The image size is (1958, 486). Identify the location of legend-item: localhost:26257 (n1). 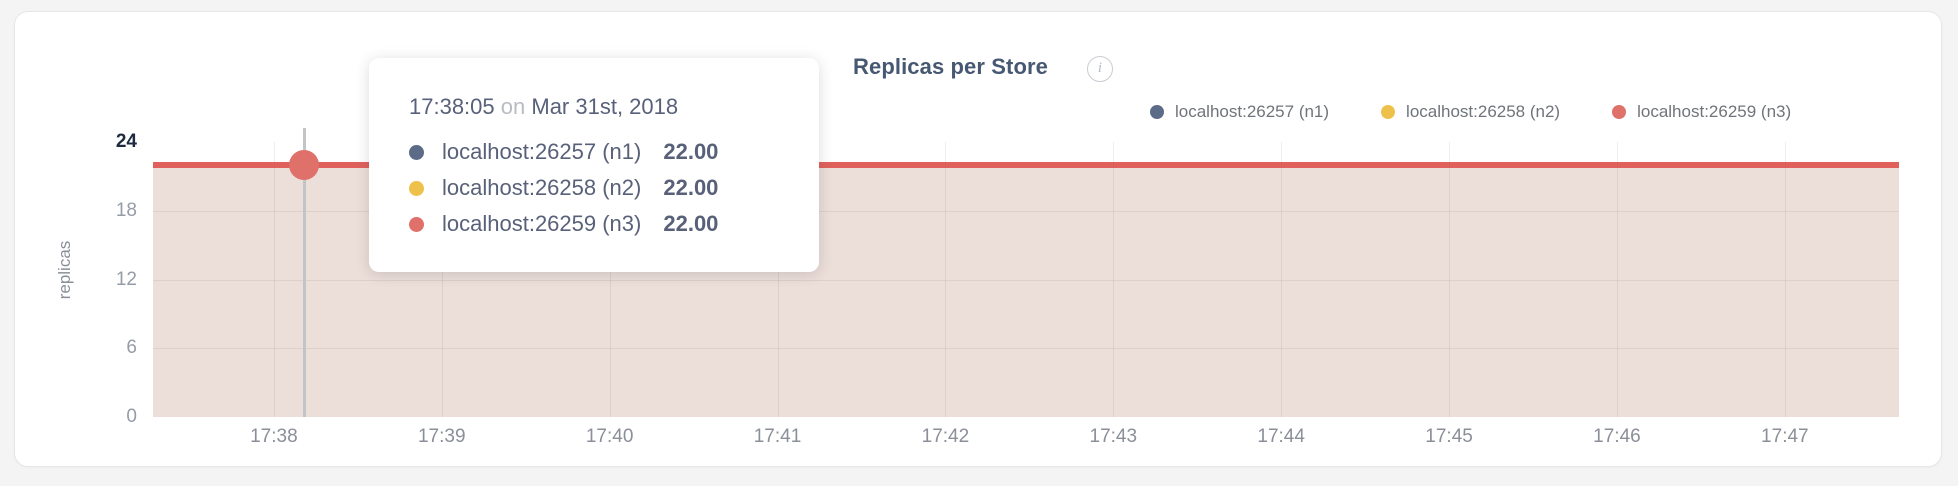
(1239, 112).